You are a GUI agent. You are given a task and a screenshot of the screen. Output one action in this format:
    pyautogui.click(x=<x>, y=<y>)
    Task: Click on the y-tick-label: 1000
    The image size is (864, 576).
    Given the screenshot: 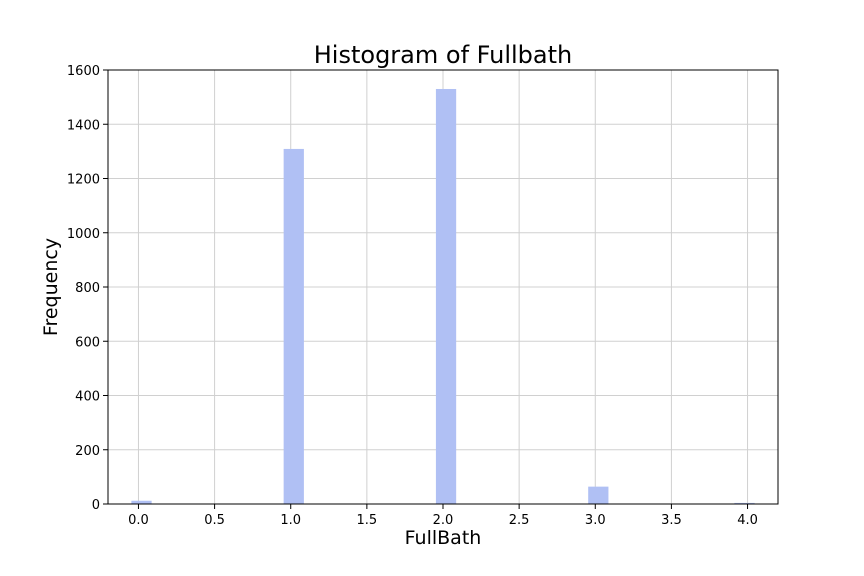 What is the action you would take?
    pyautogui.click(x=83, y=234)
    